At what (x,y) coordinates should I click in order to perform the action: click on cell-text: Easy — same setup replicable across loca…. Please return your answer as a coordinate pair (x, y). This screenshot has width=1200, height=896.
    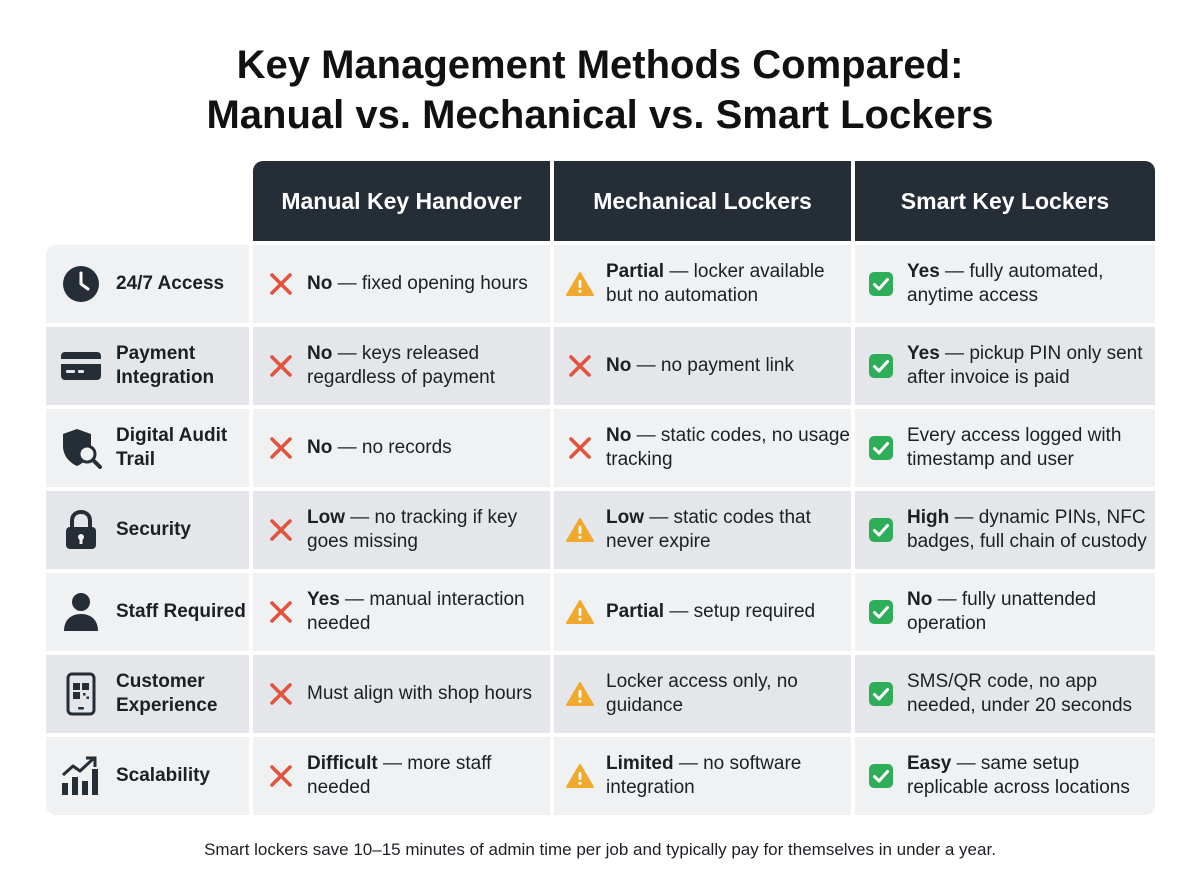
    Looking at the image, I should click on (1031, 776).